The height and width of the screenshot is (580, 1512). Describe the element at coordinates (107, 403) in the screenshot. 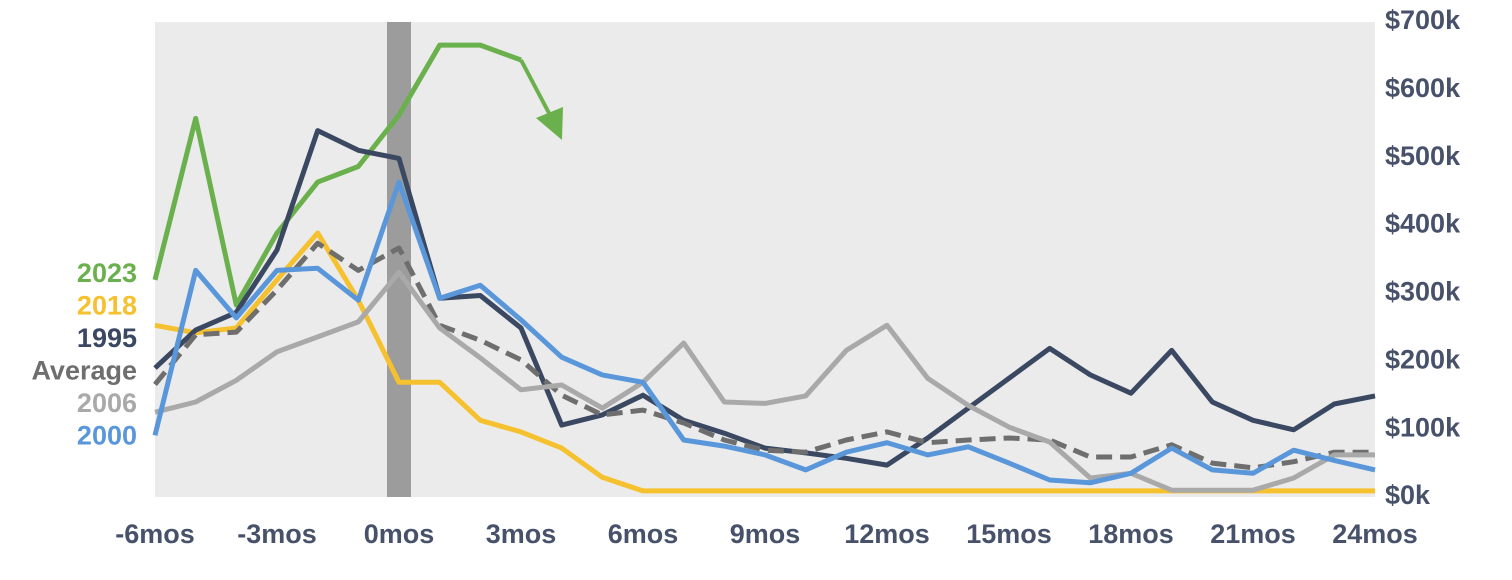

I see `legend-label: 2006` at that location.